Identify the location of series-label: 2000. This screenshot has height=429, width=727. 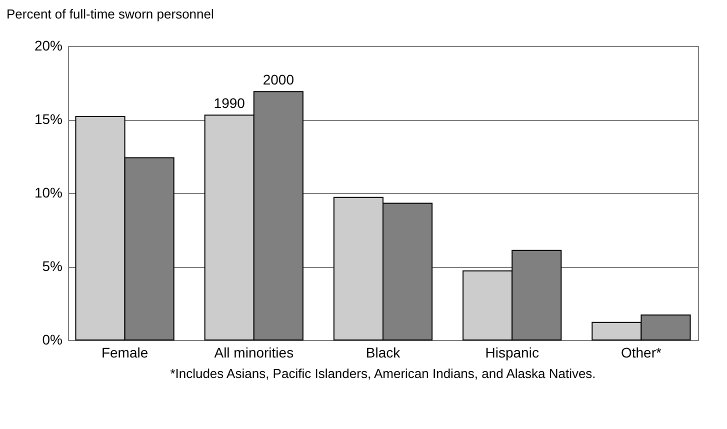
(278, 80).